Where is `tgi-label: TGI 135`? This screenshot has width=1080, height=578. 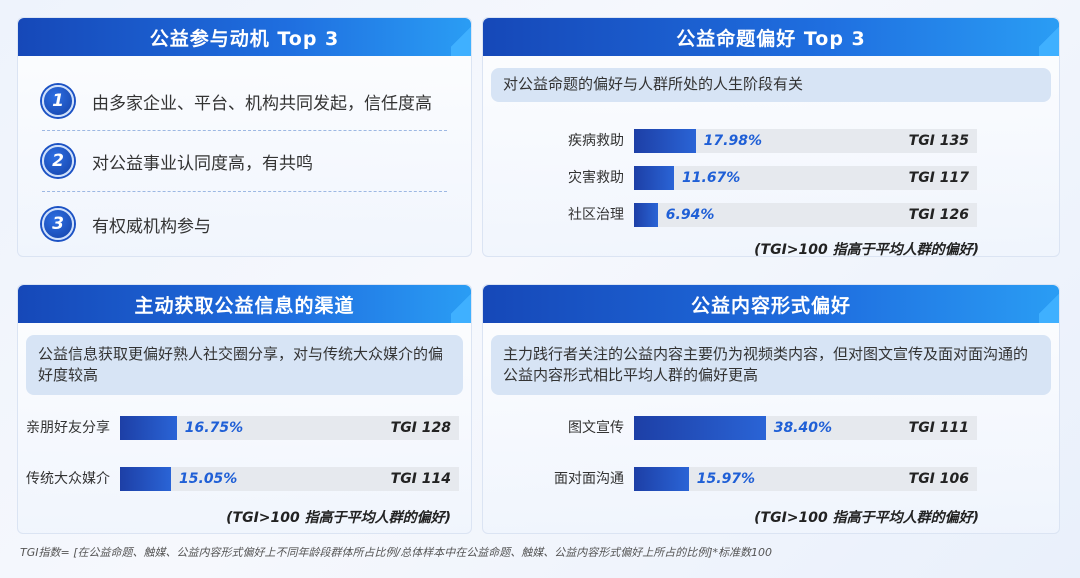
tgi-label: TGI 135 is located at coordinates (938, 141).